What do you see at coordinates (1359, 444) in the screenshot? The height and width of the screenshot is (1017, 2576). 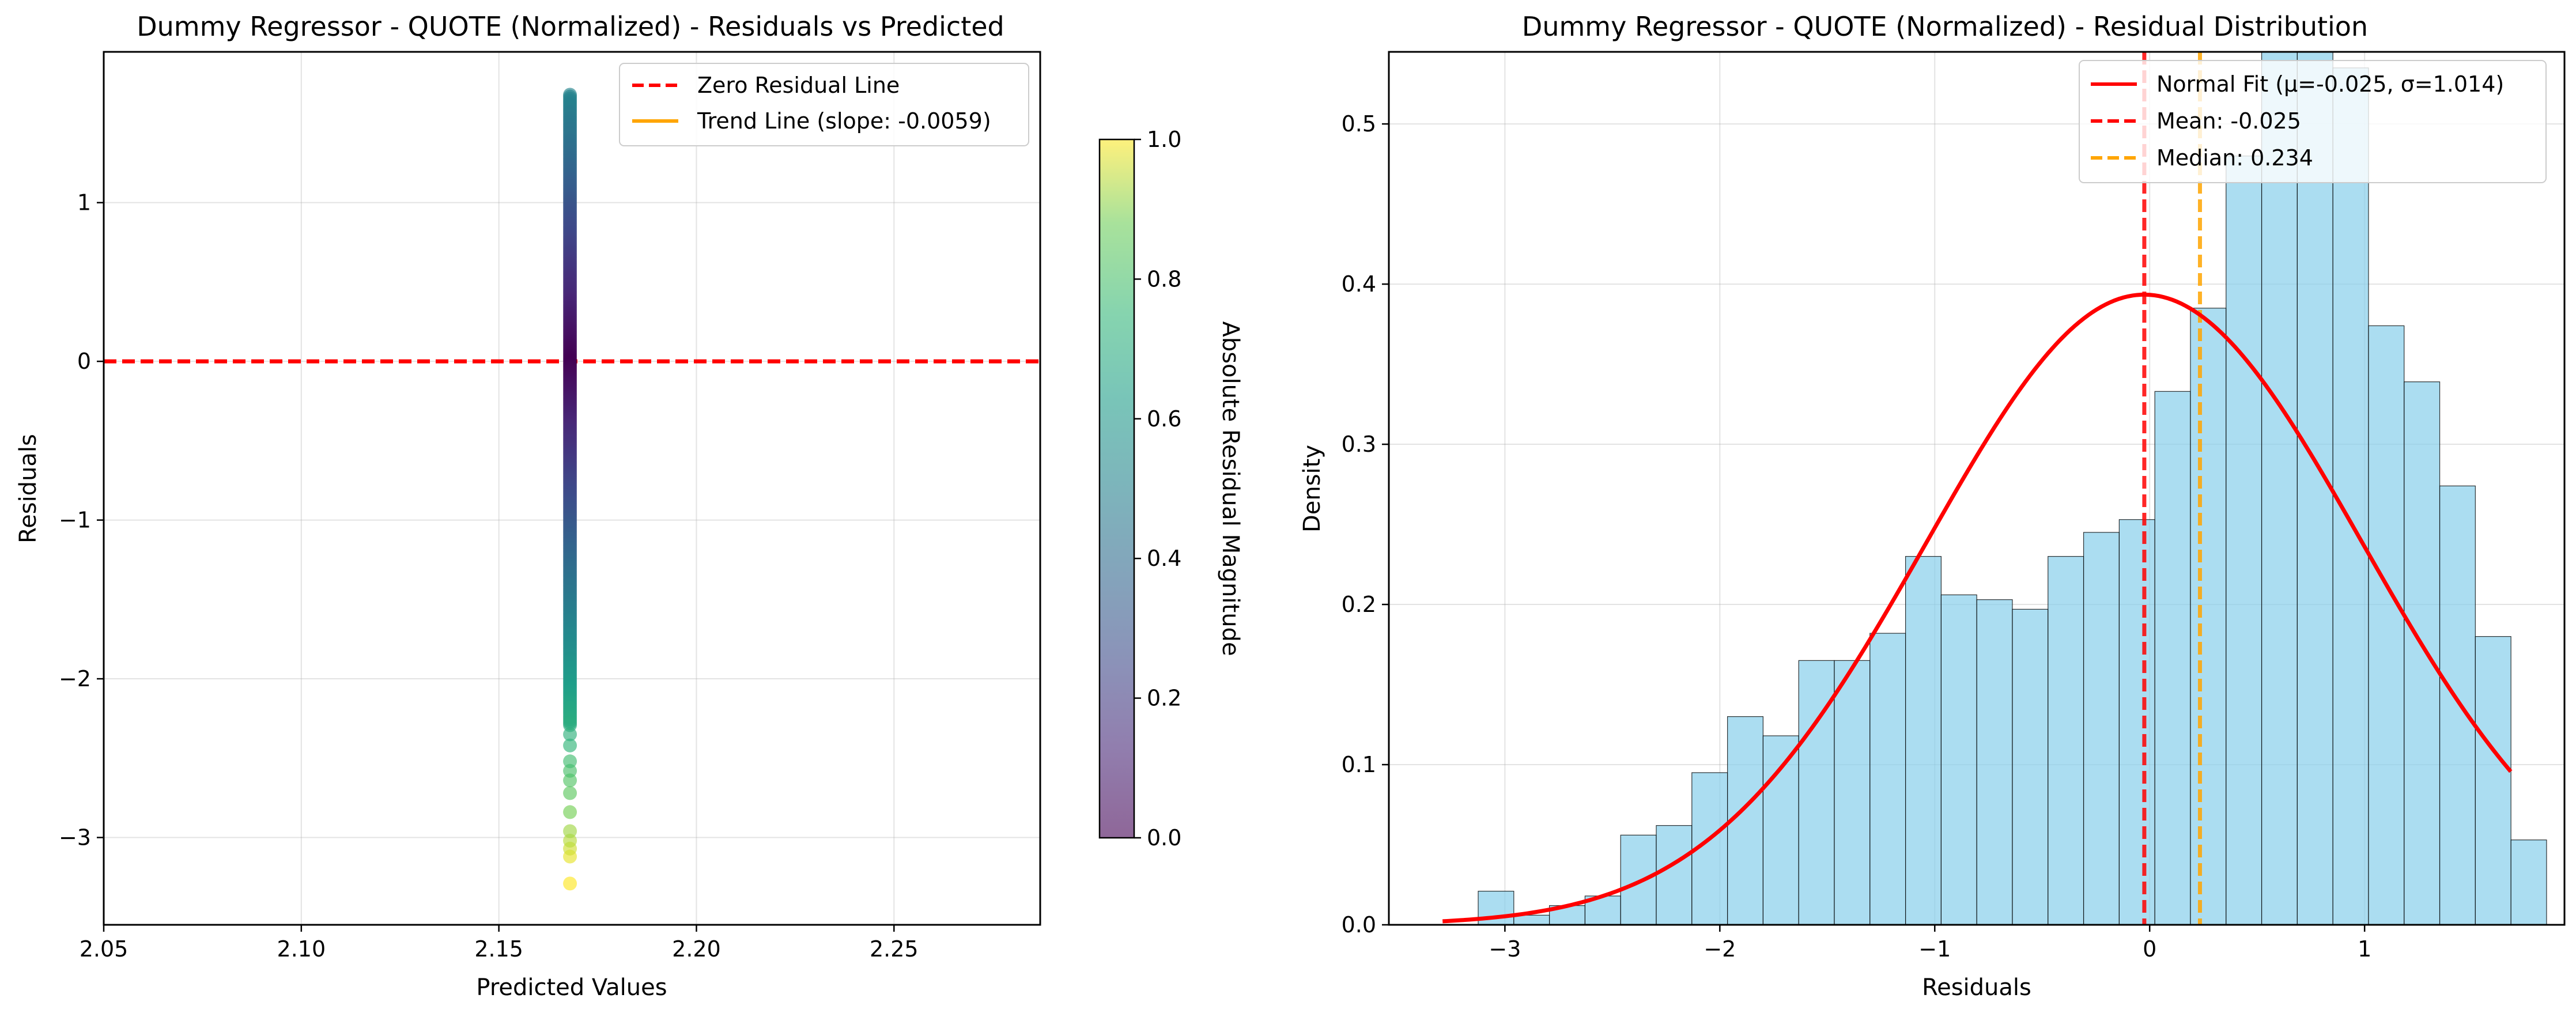 I see `right-ytick-label-3: 0.3` at bounding box center [1359, 444].